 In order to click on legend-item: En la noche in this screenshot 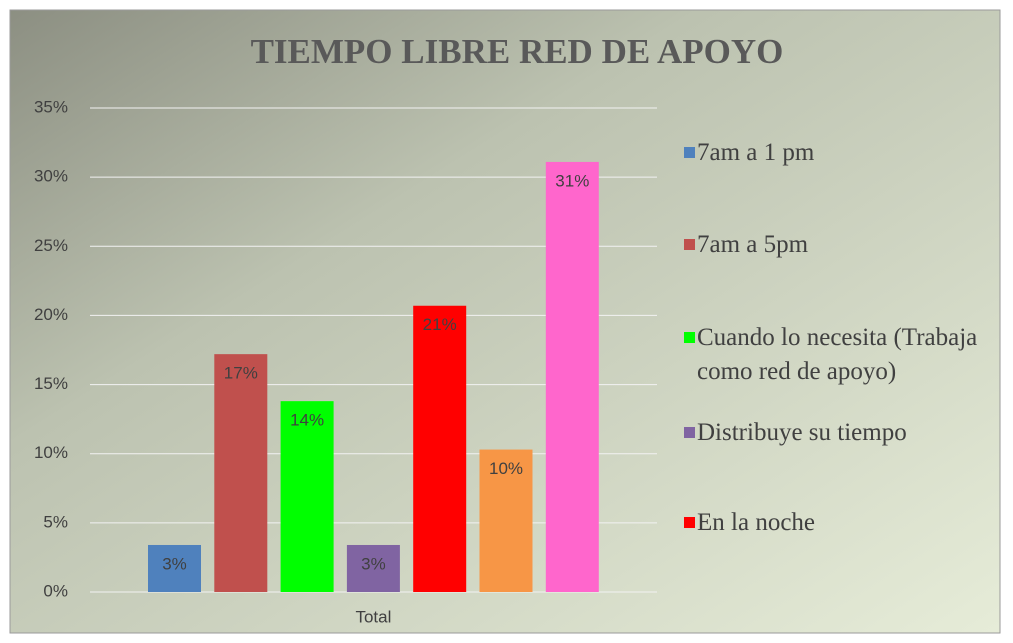, I will do `click(834, 523)`.